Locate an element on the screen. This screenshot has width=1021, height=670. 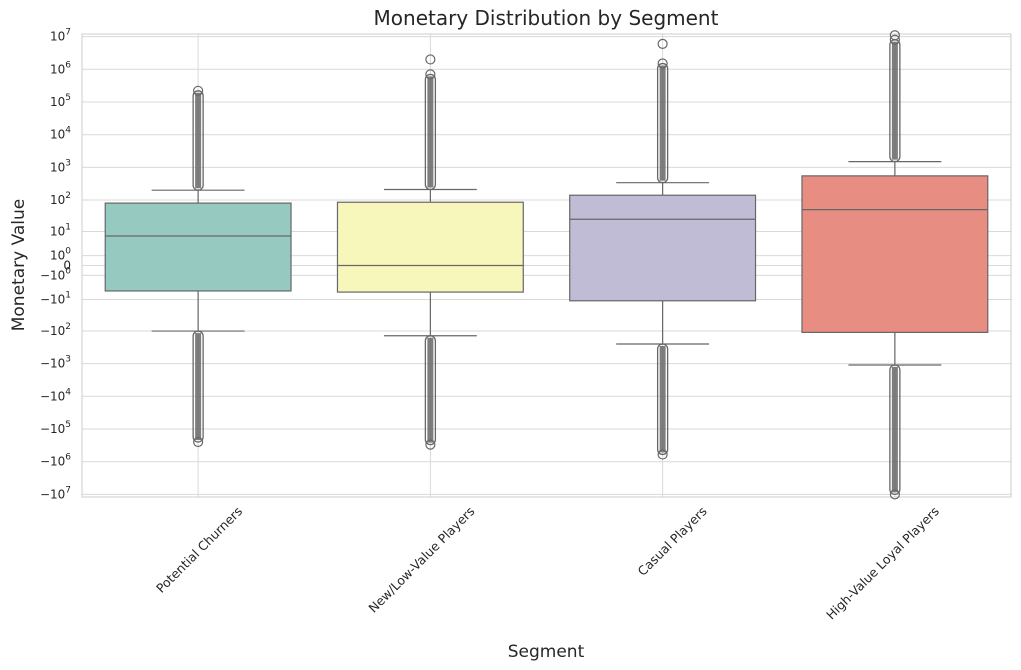
y-axis-label: Monetary Value is located at coordinates (19, 265).